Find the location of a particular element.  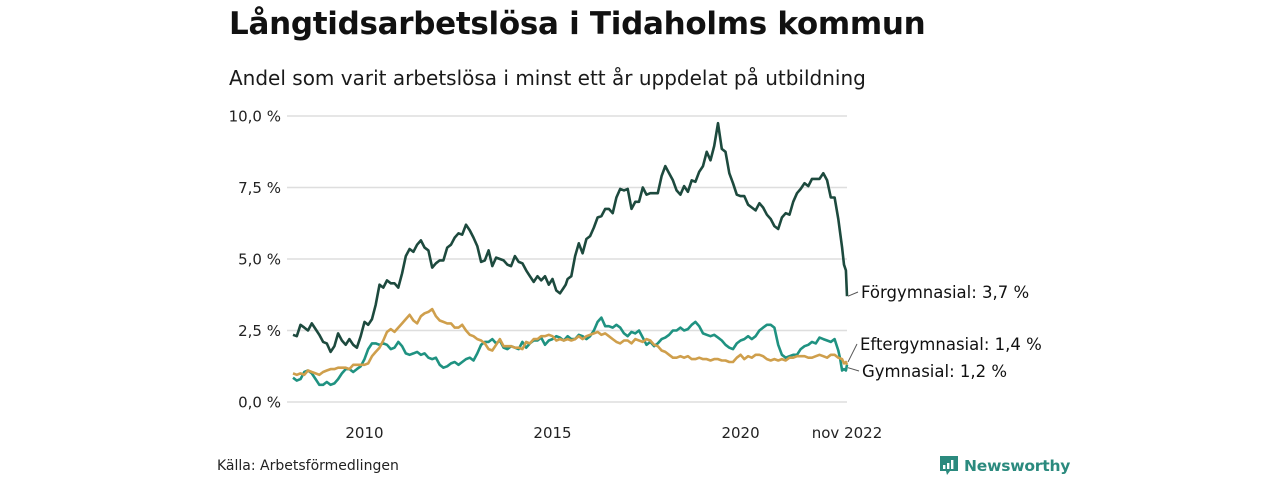

chart-title: Långtidsarbetslösa i Tidaholms kommun is located at coordinates (577, 24).